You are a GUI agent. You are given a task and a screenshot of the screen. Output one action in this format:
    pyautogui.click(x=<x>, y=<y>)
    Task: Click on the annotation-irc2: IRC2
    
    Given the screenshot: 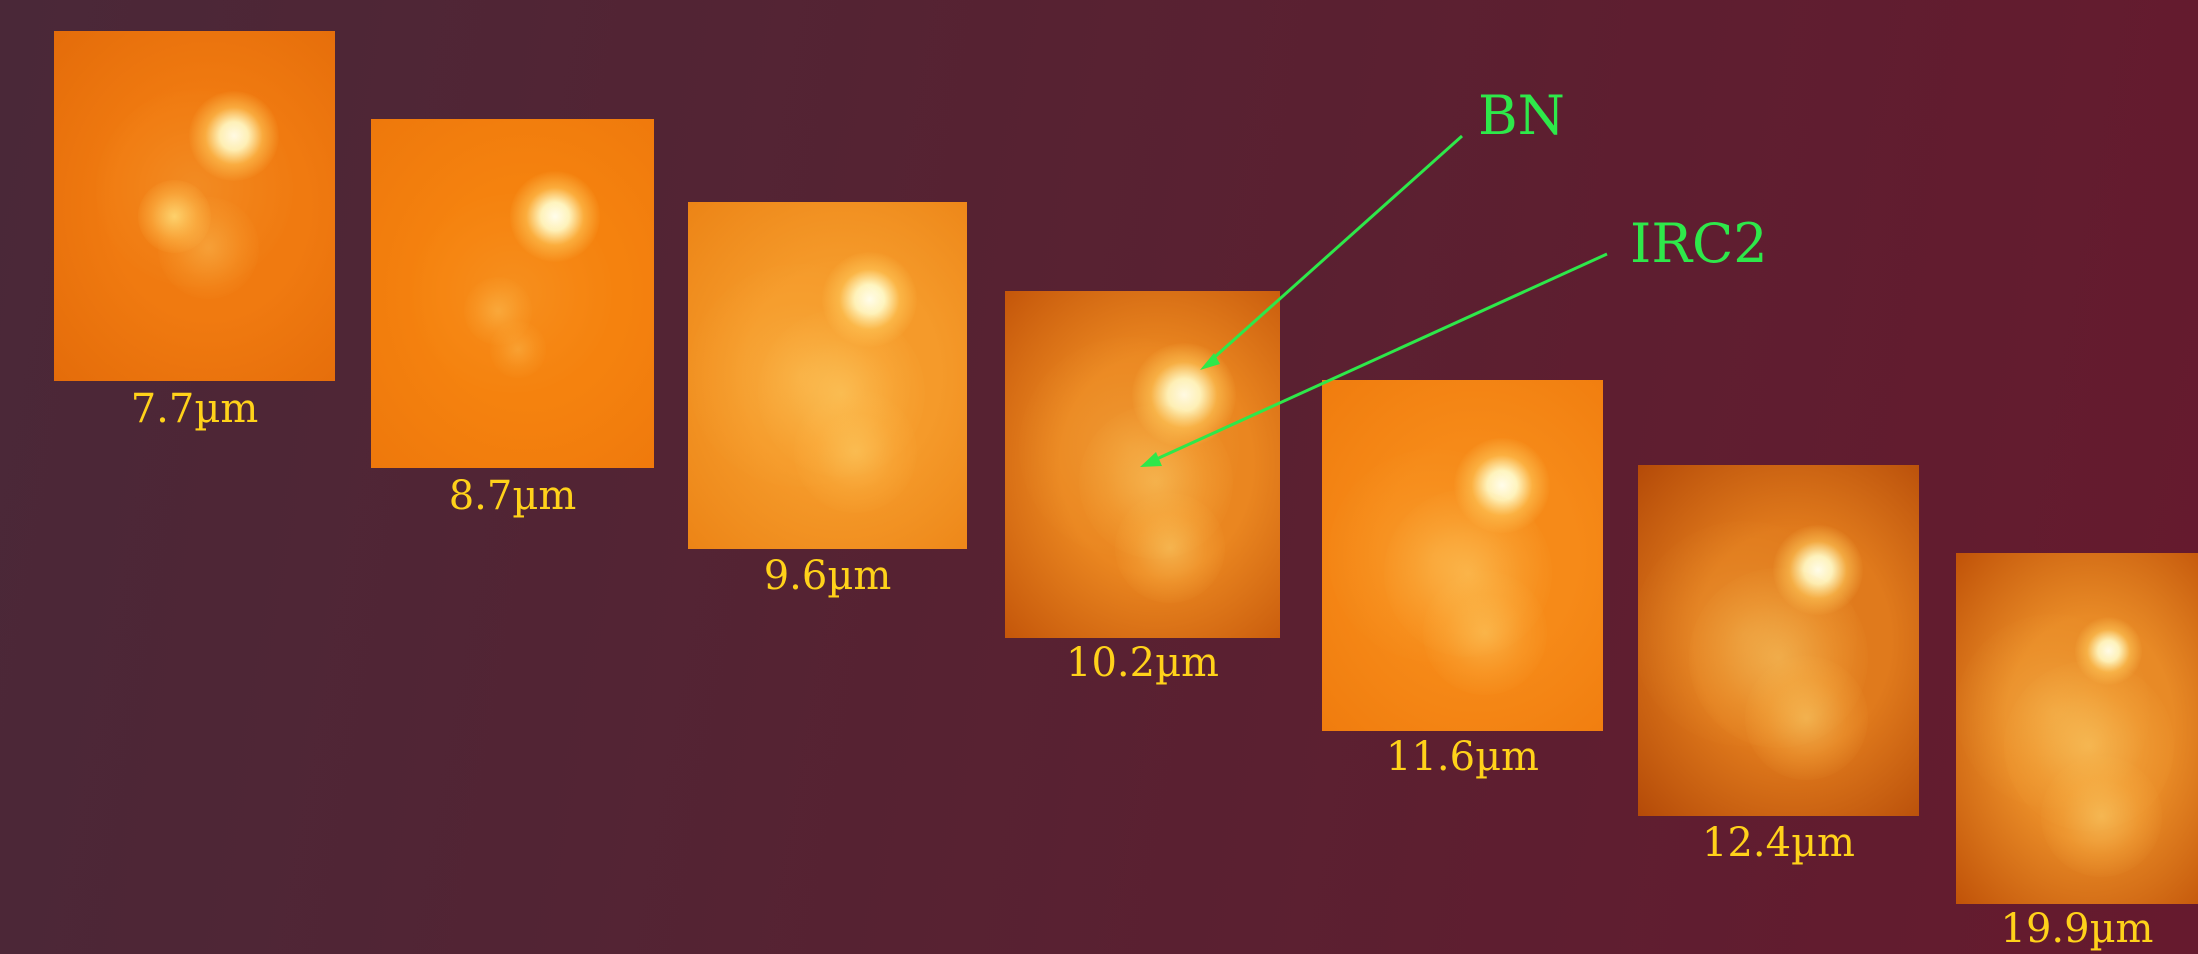 What is the action you would take?
    pyautogui.click(x=1699, y=243)
    